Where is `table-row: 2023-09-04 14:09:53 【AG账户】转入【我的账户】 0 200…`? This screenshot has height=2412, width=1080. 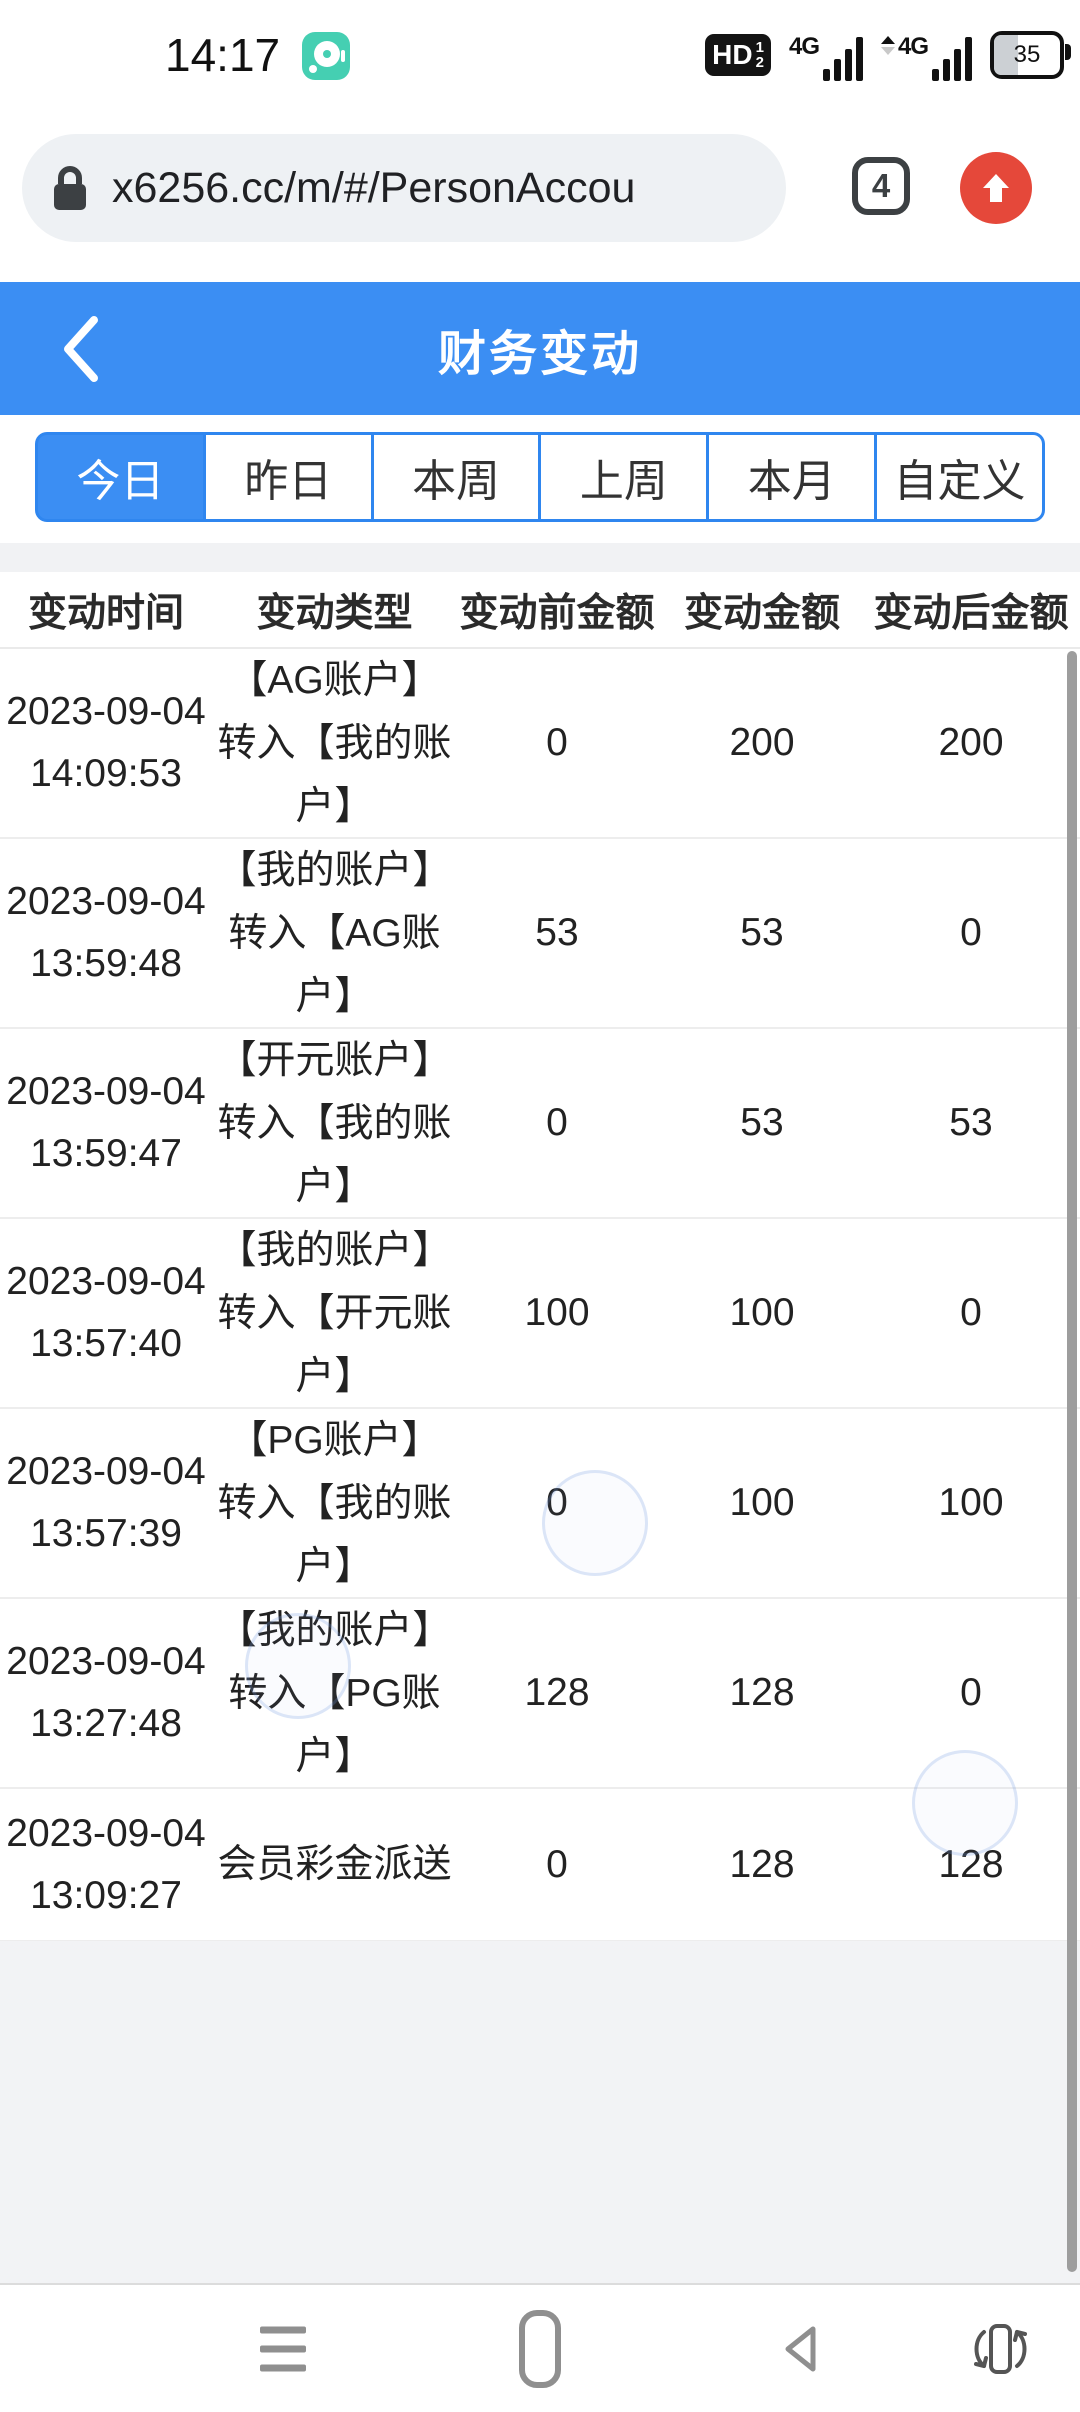 table-row: 2023-09-04 14:09:53 【AG账户】转入【我的账户】 0 200… is located at coordinates (540, 744).